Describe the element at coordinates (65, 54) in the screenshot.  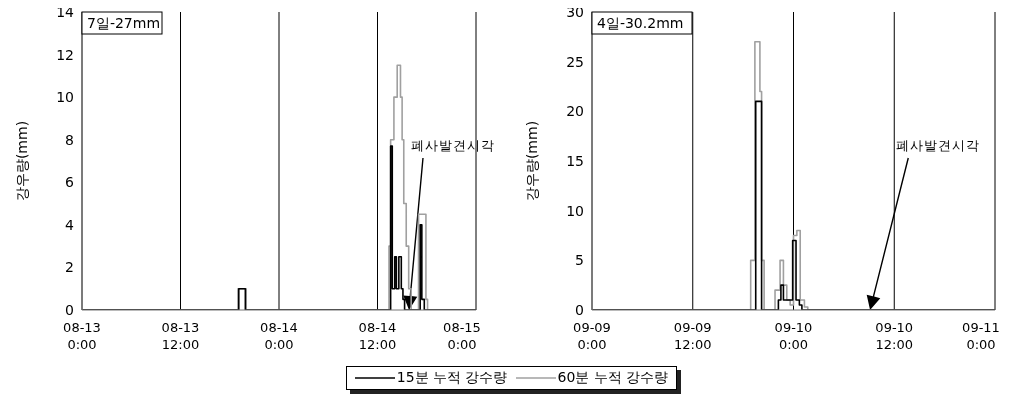
I see `y-tick-label: 12` at that location.